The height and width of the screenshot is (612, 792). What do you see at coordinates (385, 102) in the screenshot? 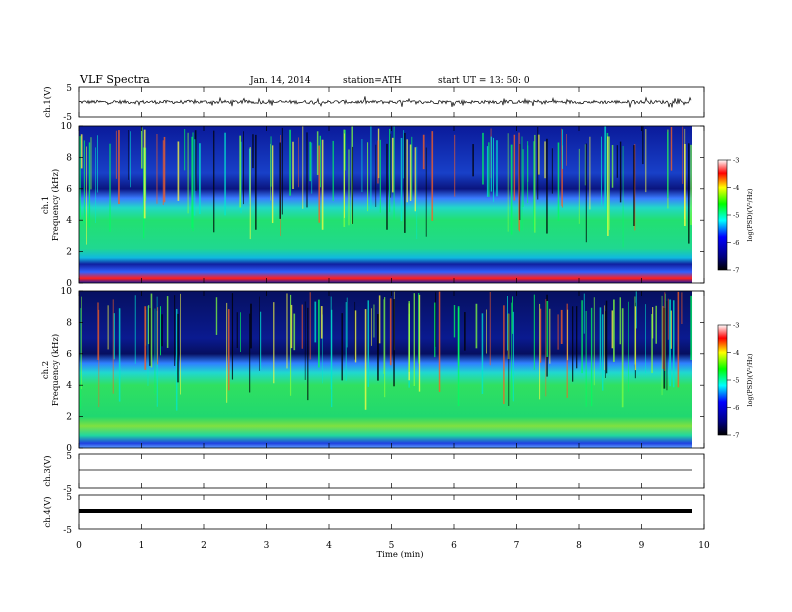
I see `ch1-waveform-line` at bounding box center [385, 102].